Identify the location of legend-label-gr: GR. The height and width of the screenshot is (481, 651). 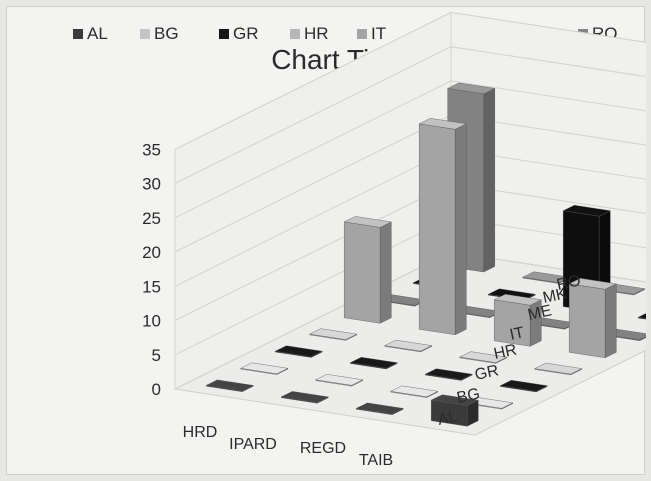
(246, 33).